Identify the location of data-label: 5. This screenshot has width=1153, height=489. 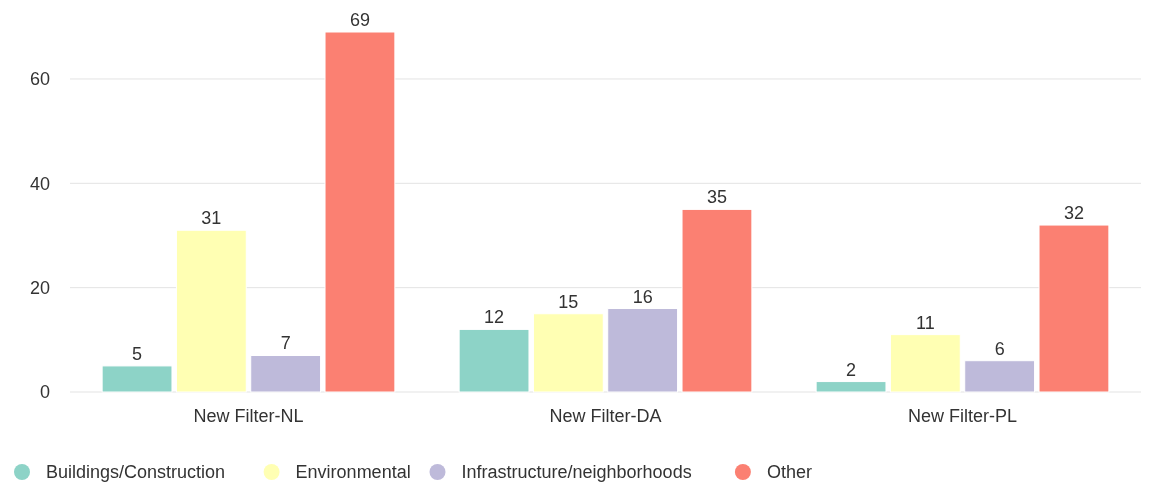
(137, 353).